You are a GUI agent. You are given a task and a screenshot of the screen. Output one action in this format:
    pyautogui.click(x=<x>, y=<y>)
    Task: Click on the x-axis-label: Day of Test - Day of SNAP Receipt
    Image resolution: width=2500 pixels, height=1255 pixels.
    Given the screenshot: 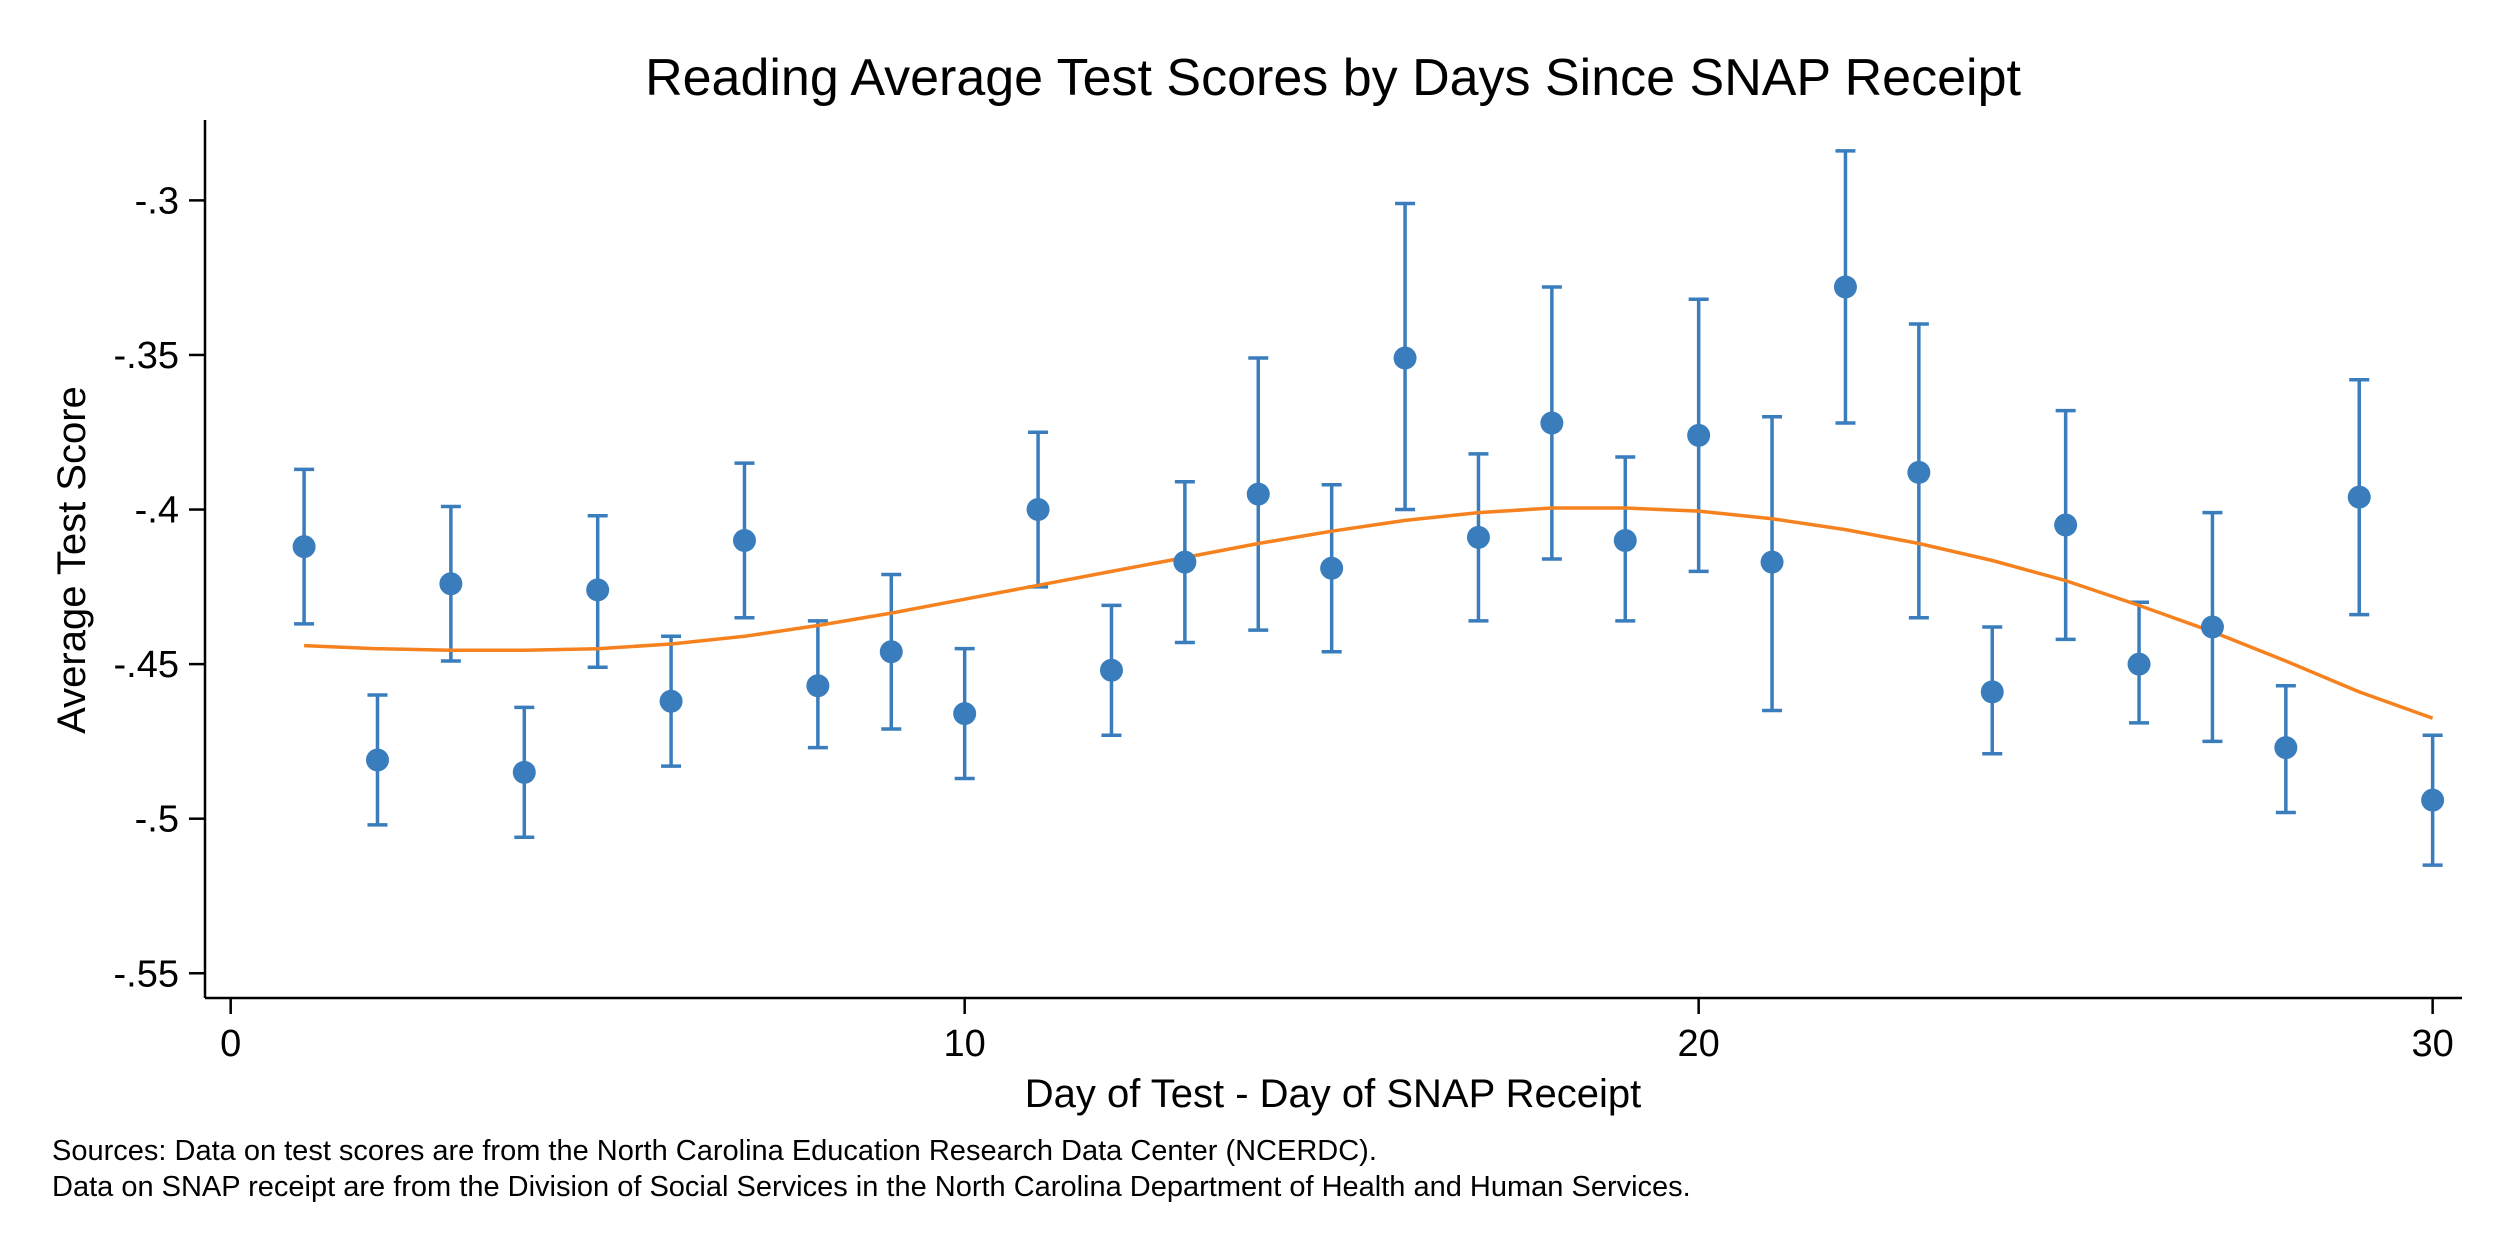 What is the action you would take?
    pyautogui.click(x=1333, y=1094)
    